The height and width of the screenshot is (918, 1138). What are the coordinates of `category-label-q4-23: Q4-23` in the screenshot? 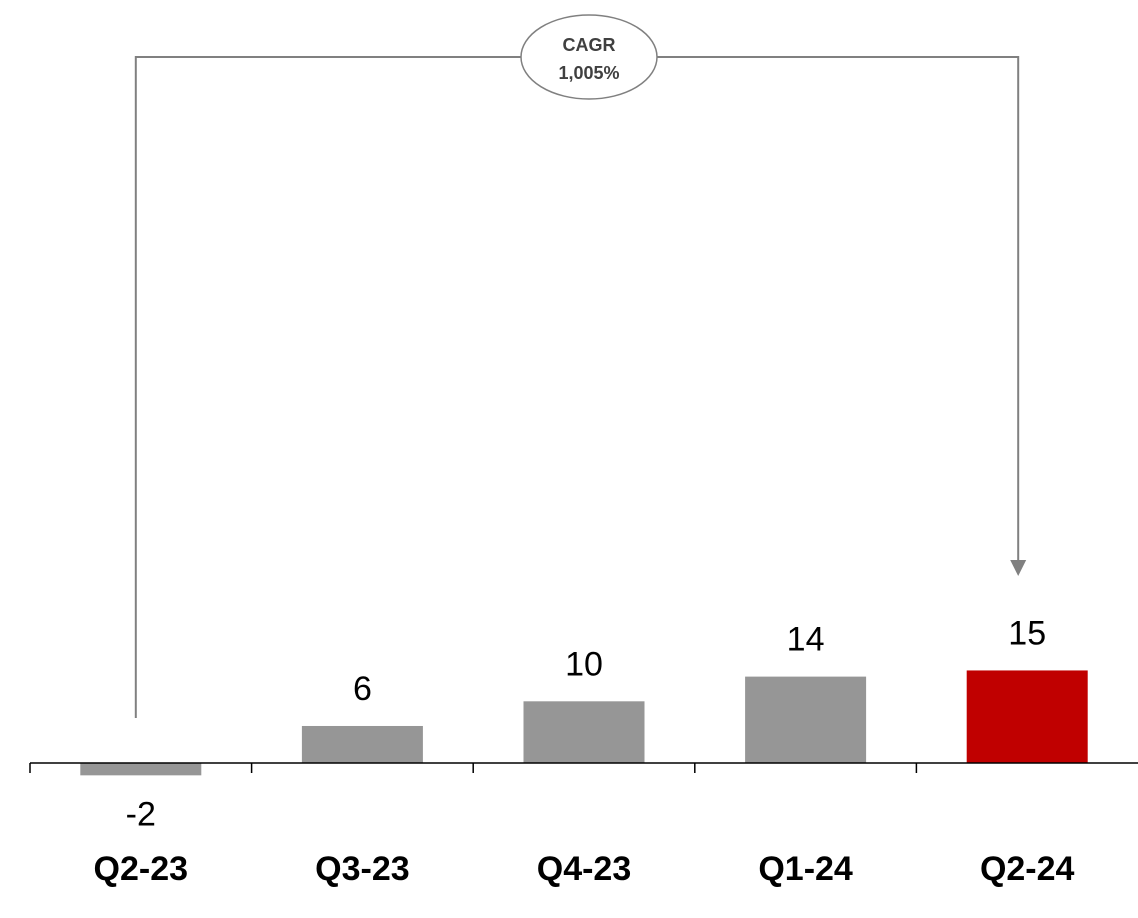 It's located at (584, 869).